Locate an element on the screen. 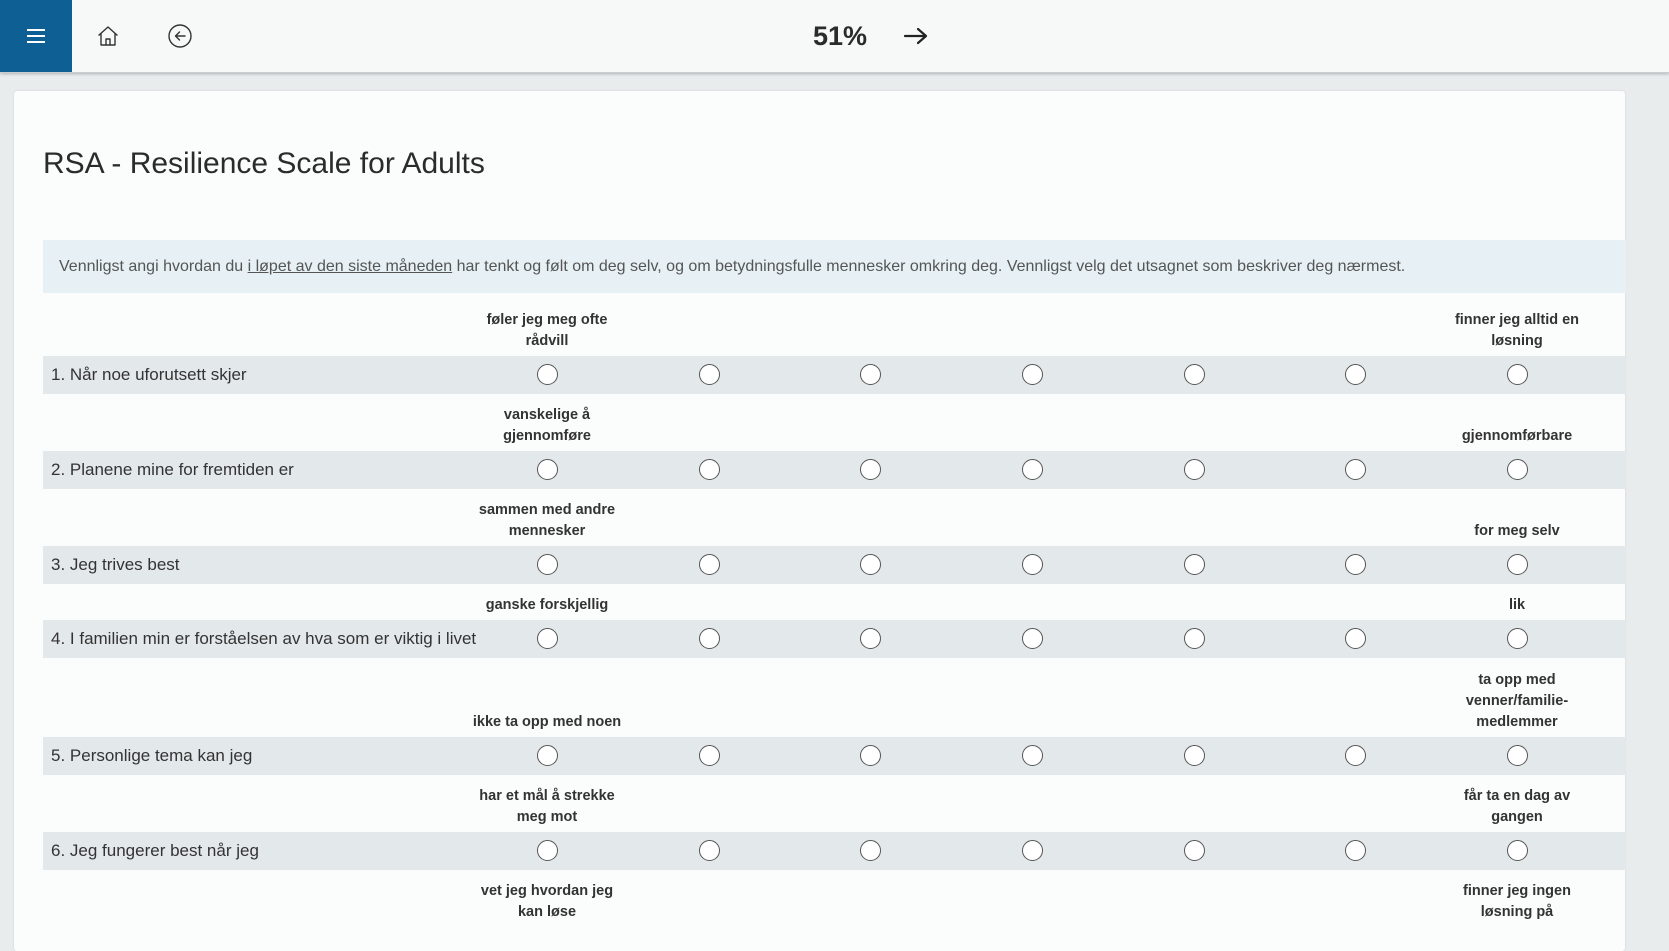 The height and width of the screenshot is (951, 1669). right-anchor-label: finner jeg alltid en løsning is located at coordinates (1517, 330).